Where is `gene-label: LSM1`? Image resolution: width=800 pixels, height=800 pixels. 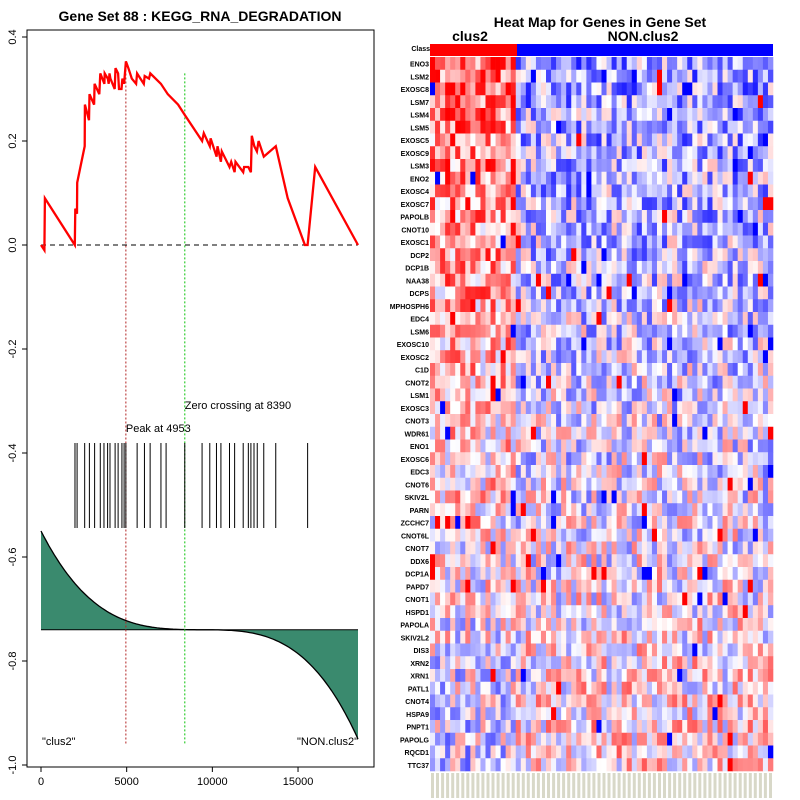 gene-label: LSM1 is located at coordinates (419, 396).